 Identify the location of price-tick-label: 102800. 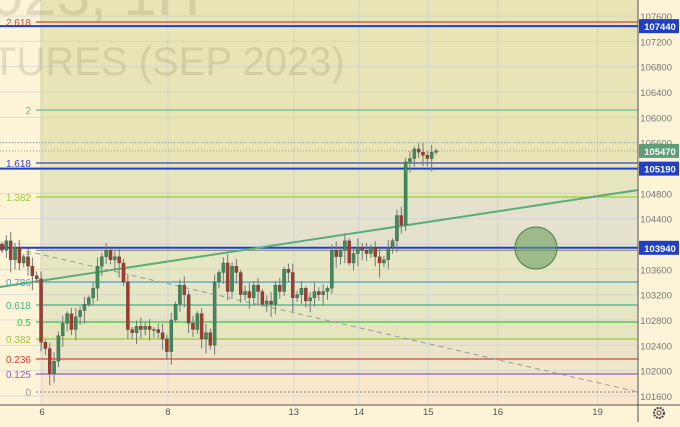
(656, 321).